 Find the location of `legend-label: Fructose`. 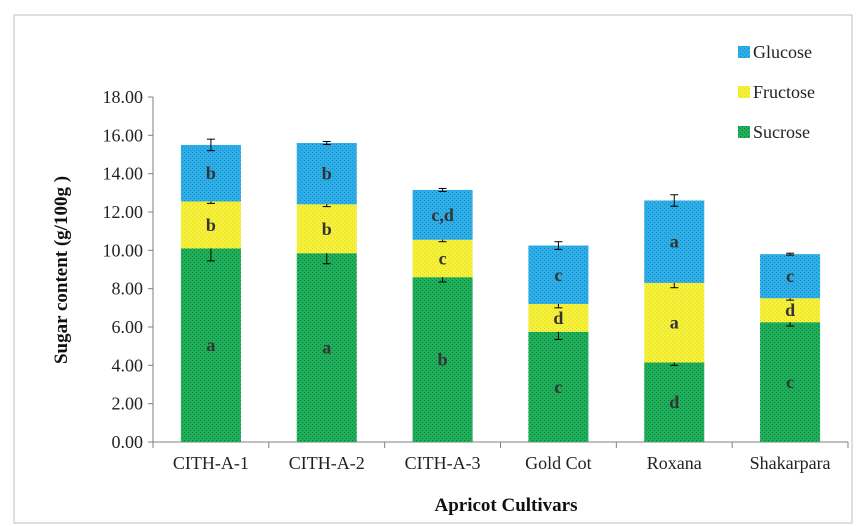

legend-label: Fructose is located at coordinates (784, 92).